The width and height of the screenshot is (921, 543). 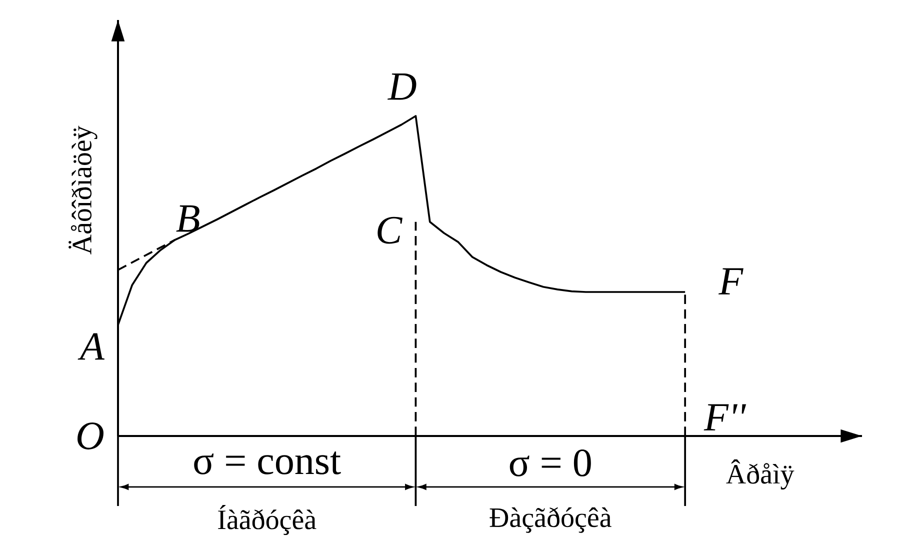 What do you see at coordinates (91, 346) in the screenshot?
I see `text: A` at bounding box center [91, 346].